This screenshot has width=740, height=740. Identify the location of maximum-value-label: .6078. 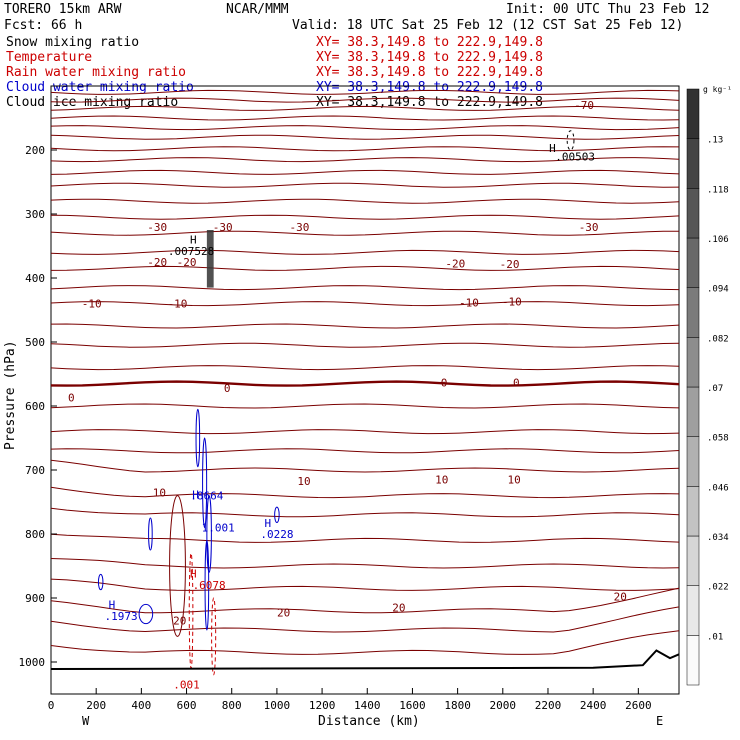
(209, 585).